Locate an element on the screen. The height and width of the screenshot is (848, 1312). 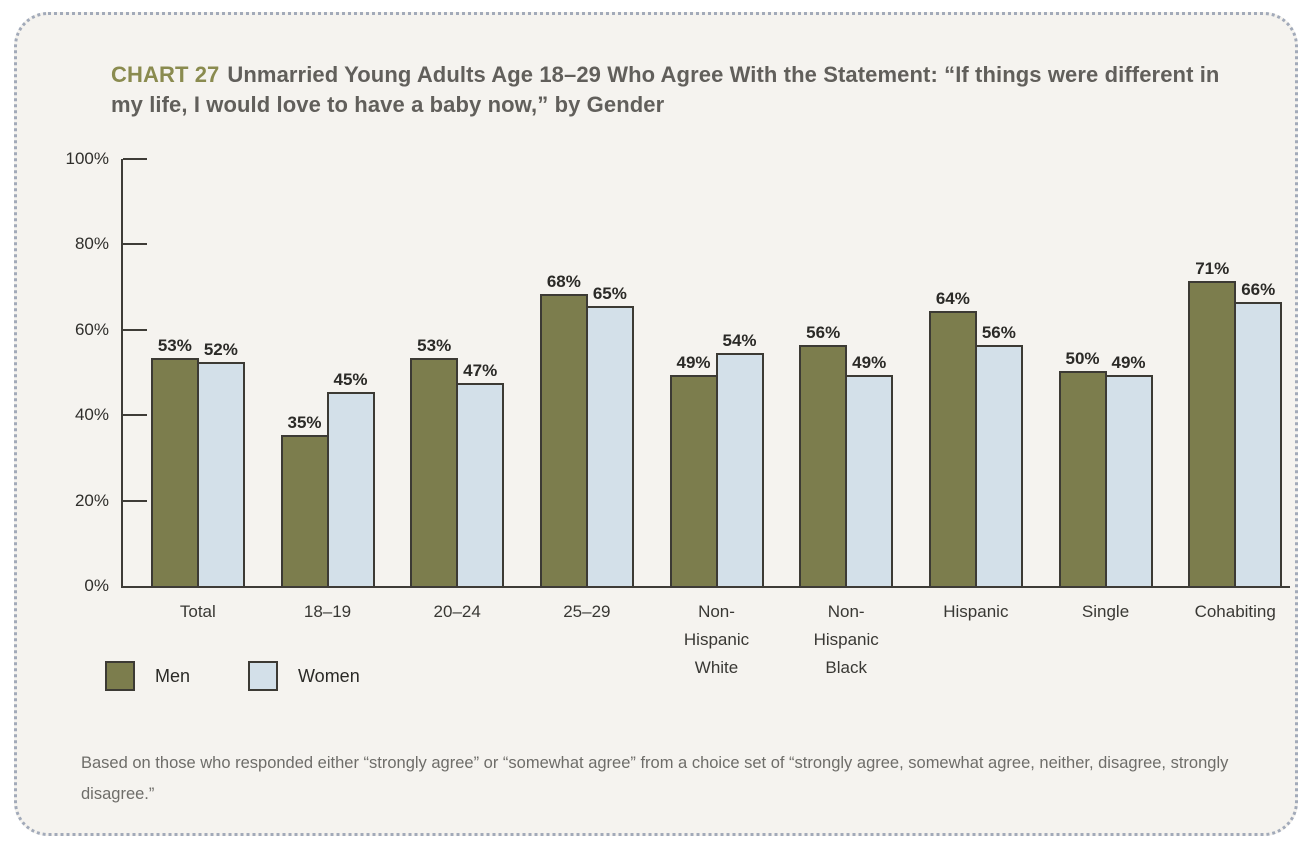
bar-value-label: 35% is located at coordinates (304, 422).